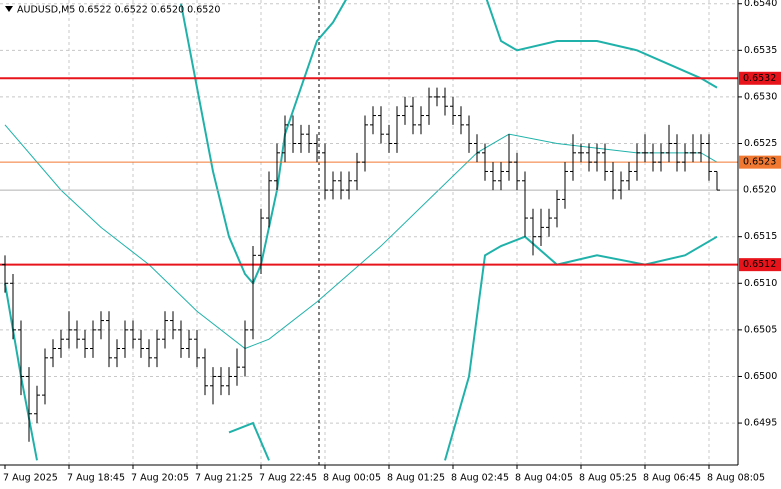  What do you see at coordinates (118, 10) in the screenshot?
I see `chart-title: AUDUSD,M5 0.6522 0.6522 0.6520 0.6520` at bounding box center [118, 10].